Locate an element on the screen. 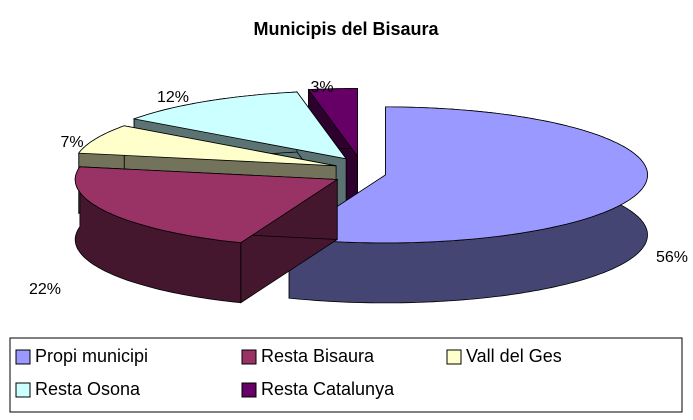  data-label: 7% is located at coordinates (71, 142).